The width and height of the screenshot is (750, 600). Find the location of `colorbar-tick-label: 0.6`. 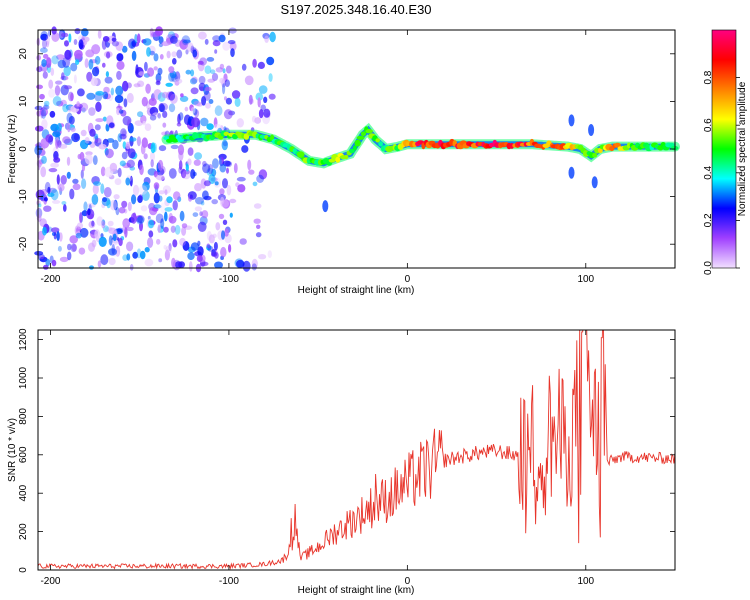

colorbar-tick-label: 0.6 is located at coordinates (708, 125).